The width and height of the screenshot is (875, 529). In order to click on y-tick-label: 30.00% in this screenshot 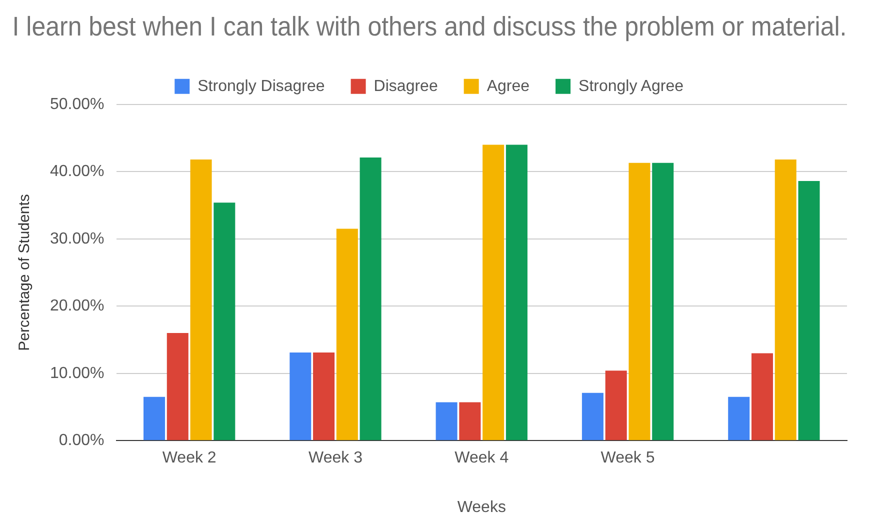, I will do `click(77, 239)`.